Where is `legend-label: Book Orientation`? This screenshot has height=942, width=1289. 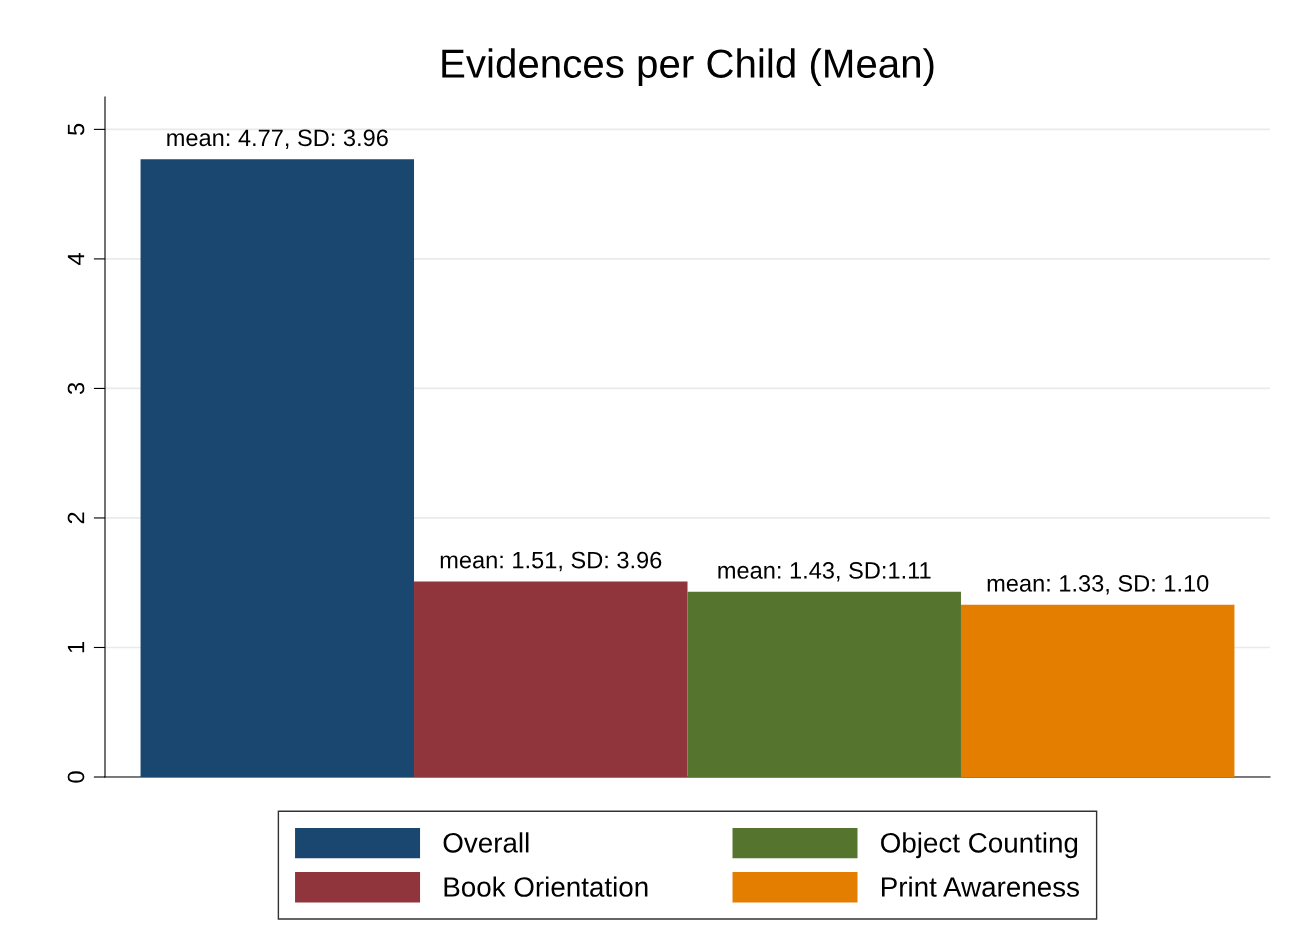
legend-label: Book Orientation is located at coordinates (546, 886).